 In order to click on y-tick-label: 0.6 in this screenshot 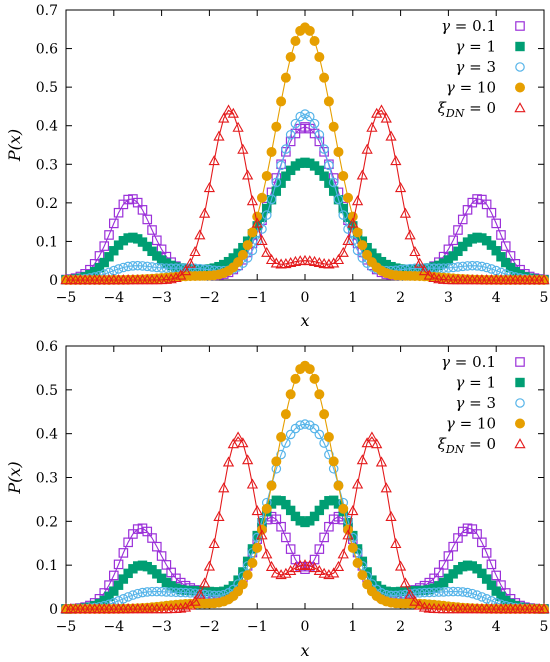, I will do `click(47, 347)`.